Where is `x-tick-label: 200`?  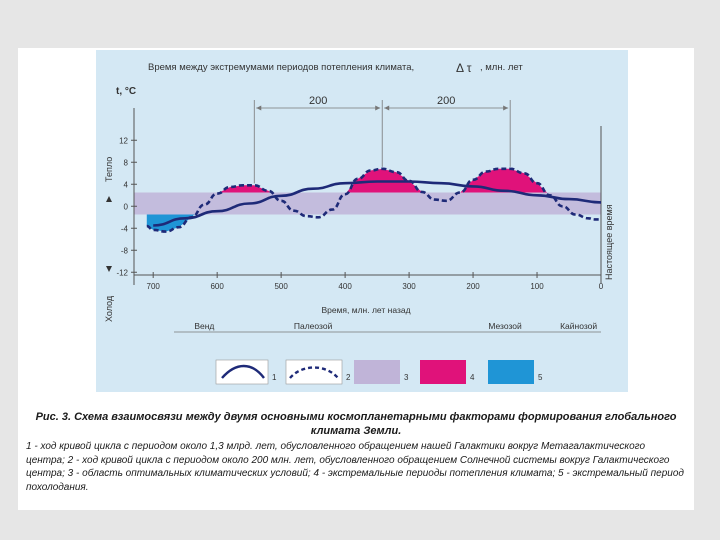 x-tick-label: 200 is located at coordinates (473, 286).